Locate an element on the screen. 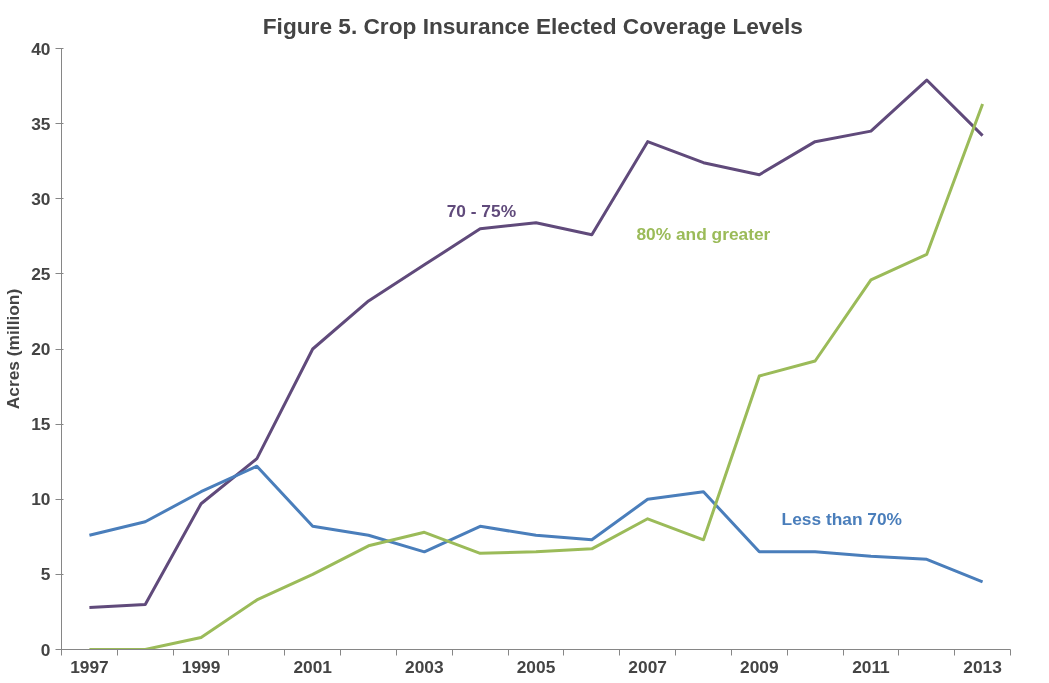  chart-title: Figure 5. Crop Insurance Elected Coverage Levels is located at coordinates (532, 25).